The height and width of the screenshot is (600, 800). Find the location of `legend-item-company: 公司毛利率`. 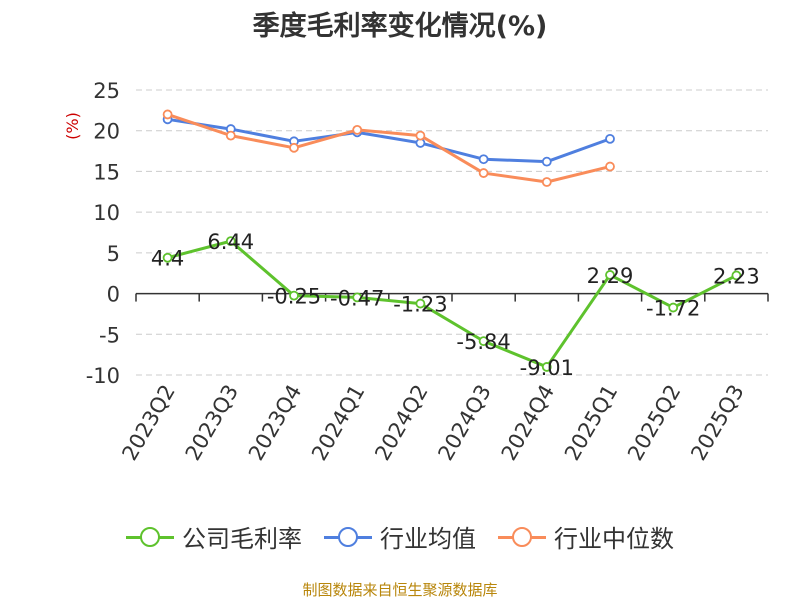

legend-item-company: 公司毛利率 is located at coordinates (214, 536).